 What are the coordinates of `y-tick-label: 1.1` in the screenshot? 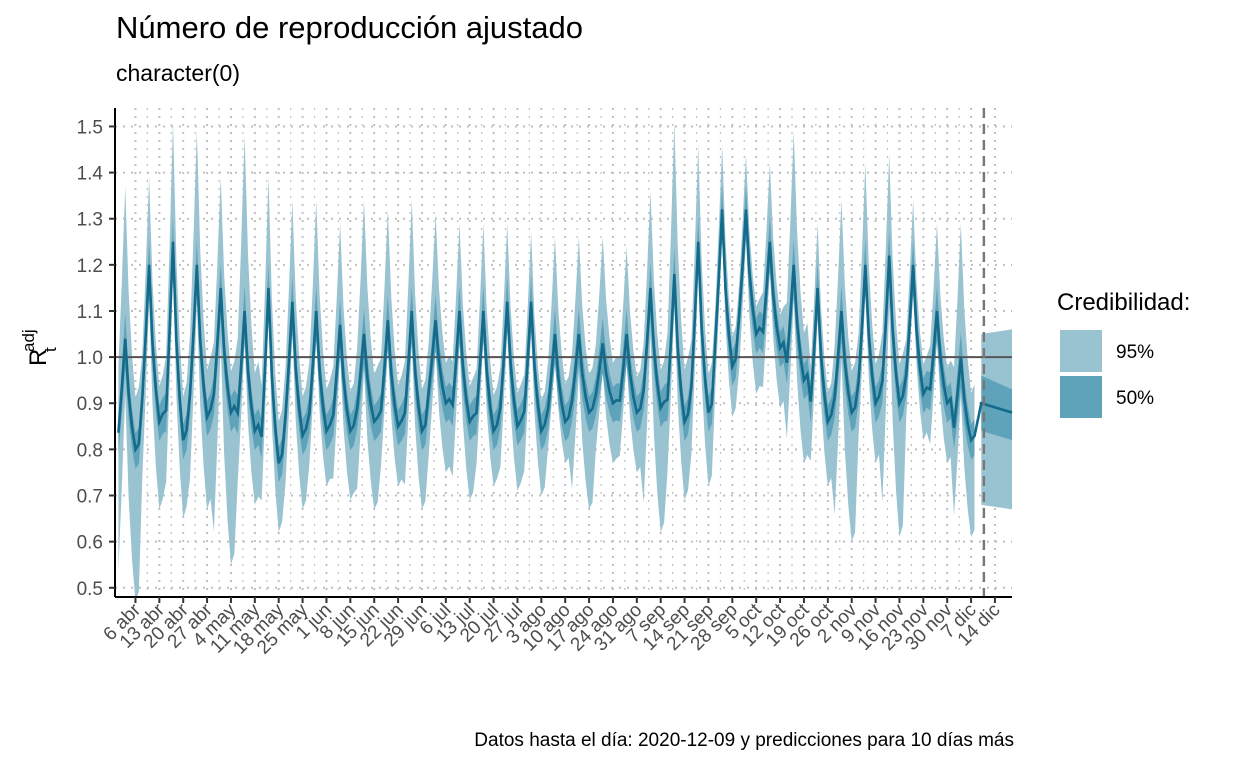 It's located at (90, 312).